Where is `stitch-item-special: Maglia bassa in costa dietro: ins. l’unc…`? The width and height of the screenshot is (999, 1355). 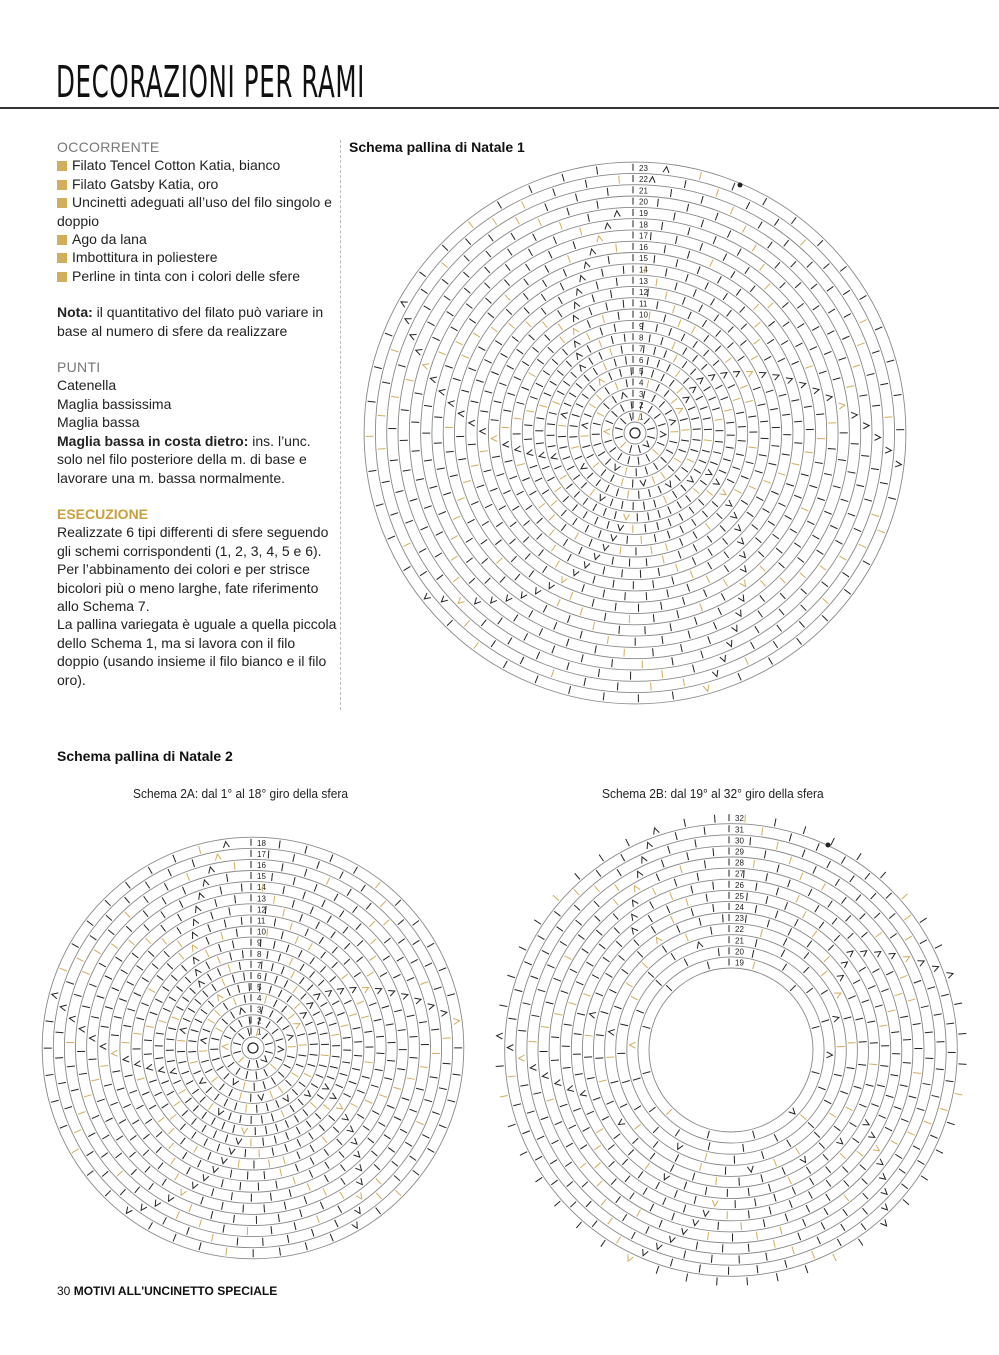
stitch-item-special: Maglia bassa in costa dietro: ins. l’unc… is located at coordinates (184, 459).